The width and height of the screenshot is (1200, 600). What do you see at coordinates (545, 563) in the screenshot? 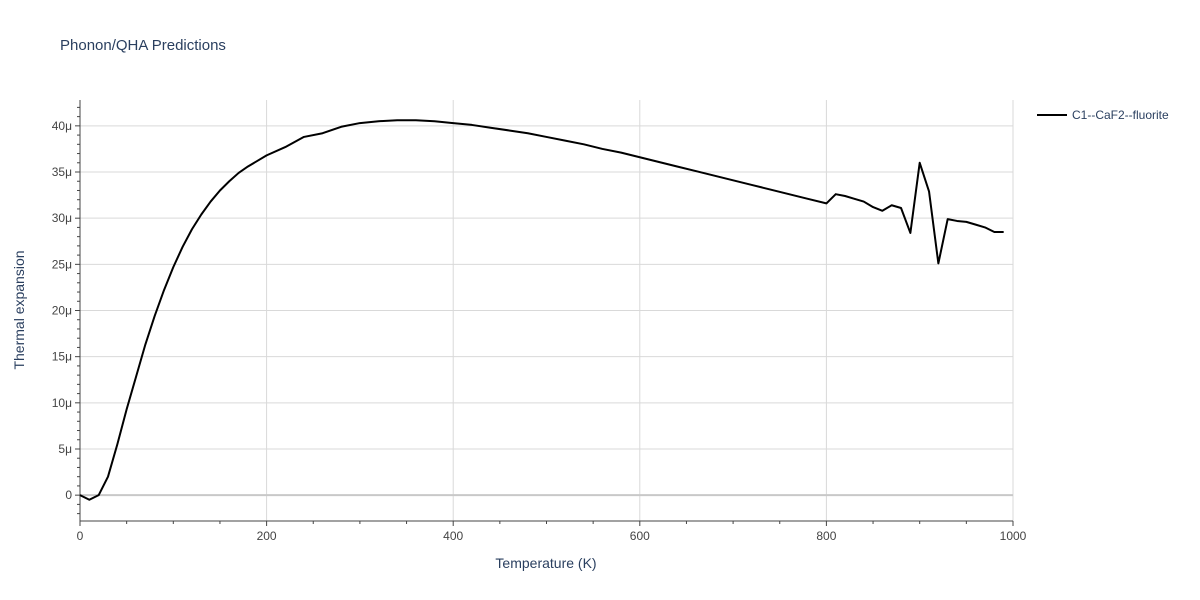
I see `x-axis-title: Temperature (K)` at bounding box center [545, 563].